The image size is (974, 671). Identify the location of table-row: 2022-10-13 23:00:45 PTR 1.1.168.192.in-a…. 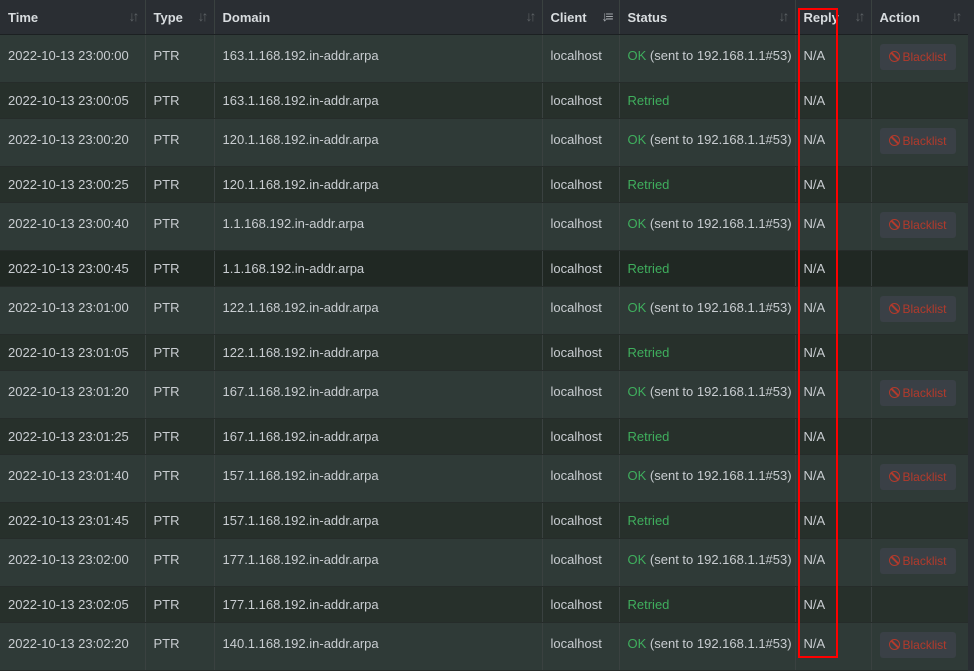
(484, 268).